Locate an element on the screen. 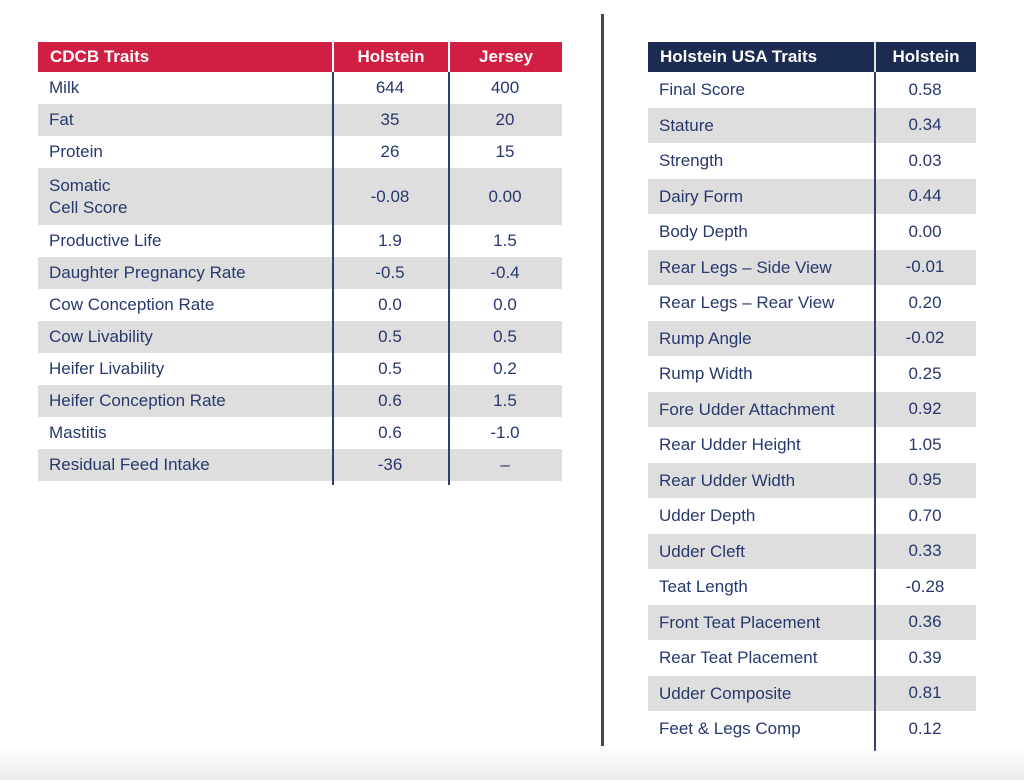 Image resolution: width=1024 pixels, height=780 pixels. trait-cell: Rear Udder Width is located at coordinates (727, 480).